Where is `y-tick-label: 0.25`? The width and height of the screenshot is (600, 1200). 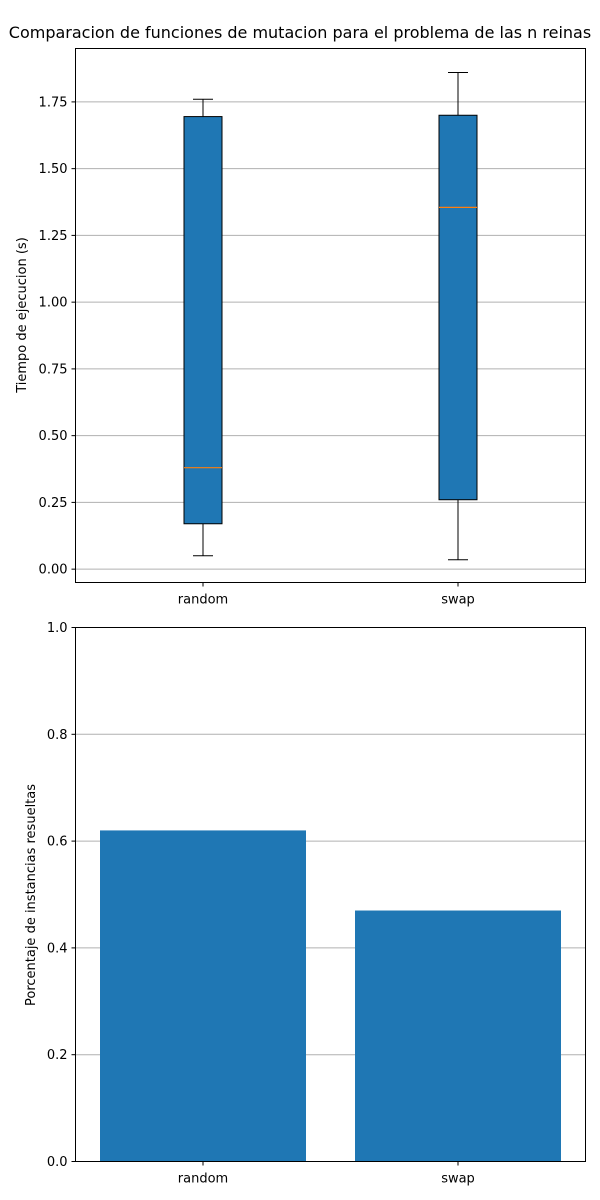
y-tick-label: 0.25 is located at coordinates (53, 503).